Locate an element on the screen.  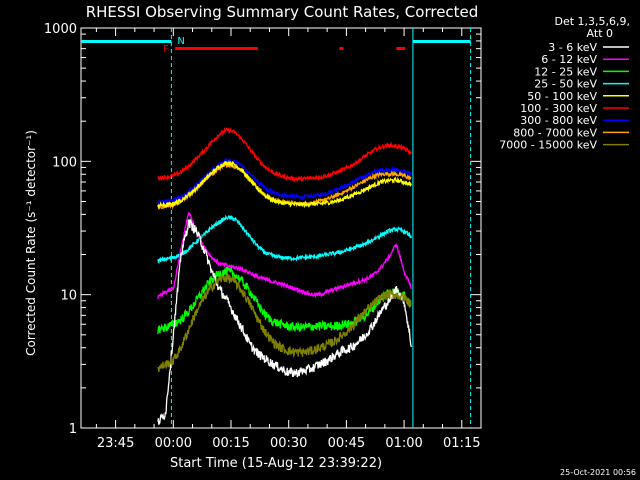
x-tick-label: 00:15 is located at coordinates (230, 443).